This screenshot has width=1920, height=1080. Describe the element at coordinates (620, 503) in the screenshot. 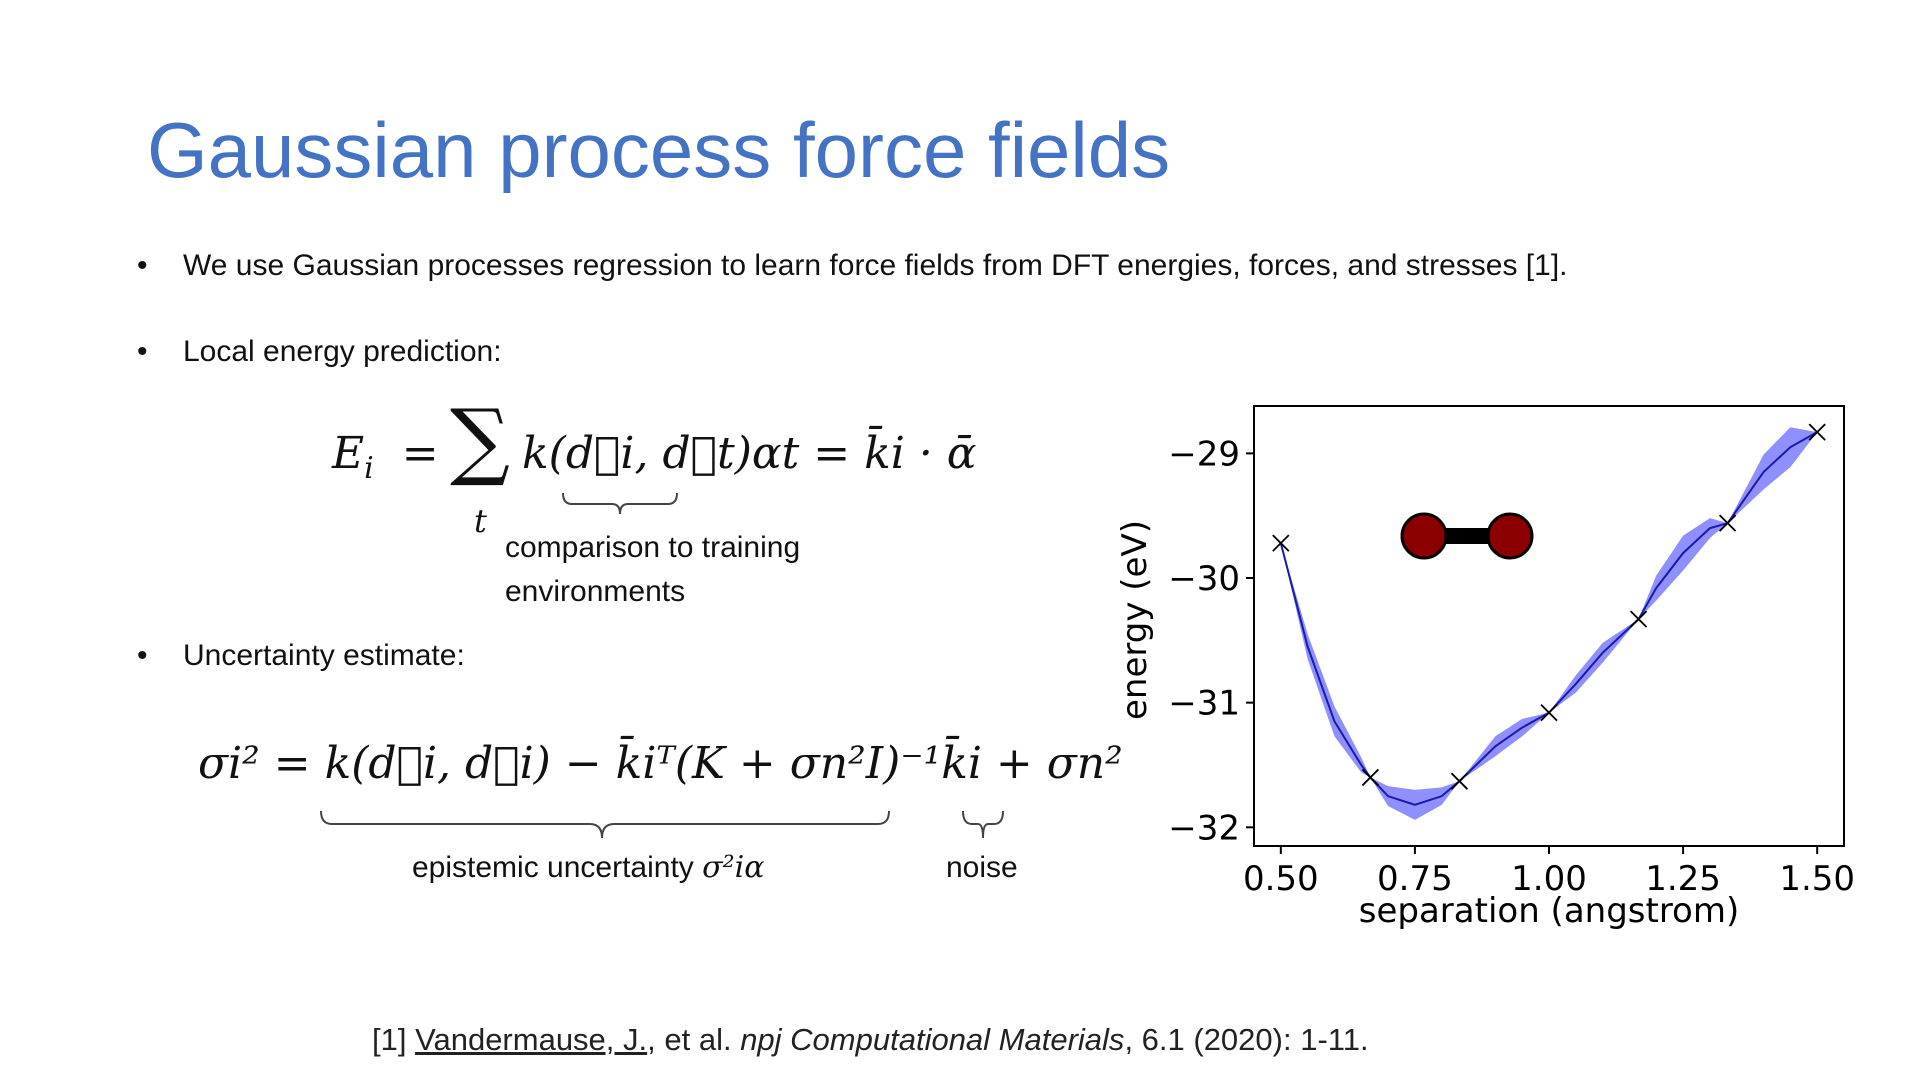

I see `comparison-brace` at that location.